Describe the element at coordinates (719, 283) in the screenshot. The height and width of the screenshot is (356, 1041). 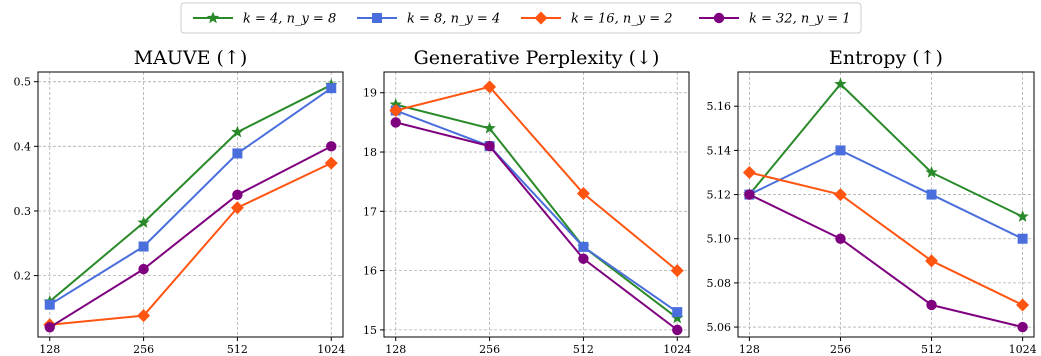
I see `y-tick-label-5-08: 5.08` at that location.